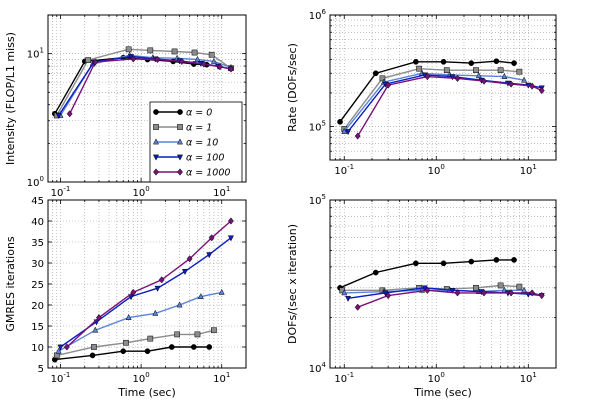 The image size is (600, 400). What do you see at coordinates (146, 392) in the screenshot?
I see `x-axis-label: Time (sec)` at bounding box center [146, 392].